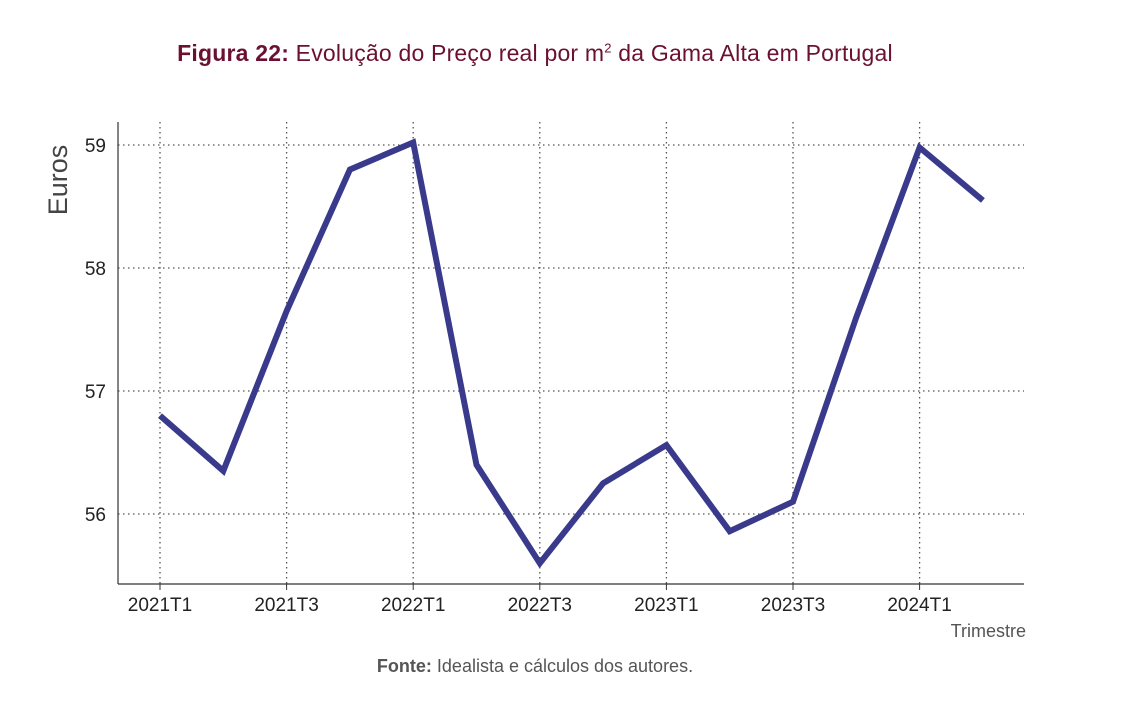 Image resolution: width=1141 pixels, height=705 pixels. Describe the element at coordinates (95, 146) in the screenshot. I see `y-tick-label: 59` at that location.